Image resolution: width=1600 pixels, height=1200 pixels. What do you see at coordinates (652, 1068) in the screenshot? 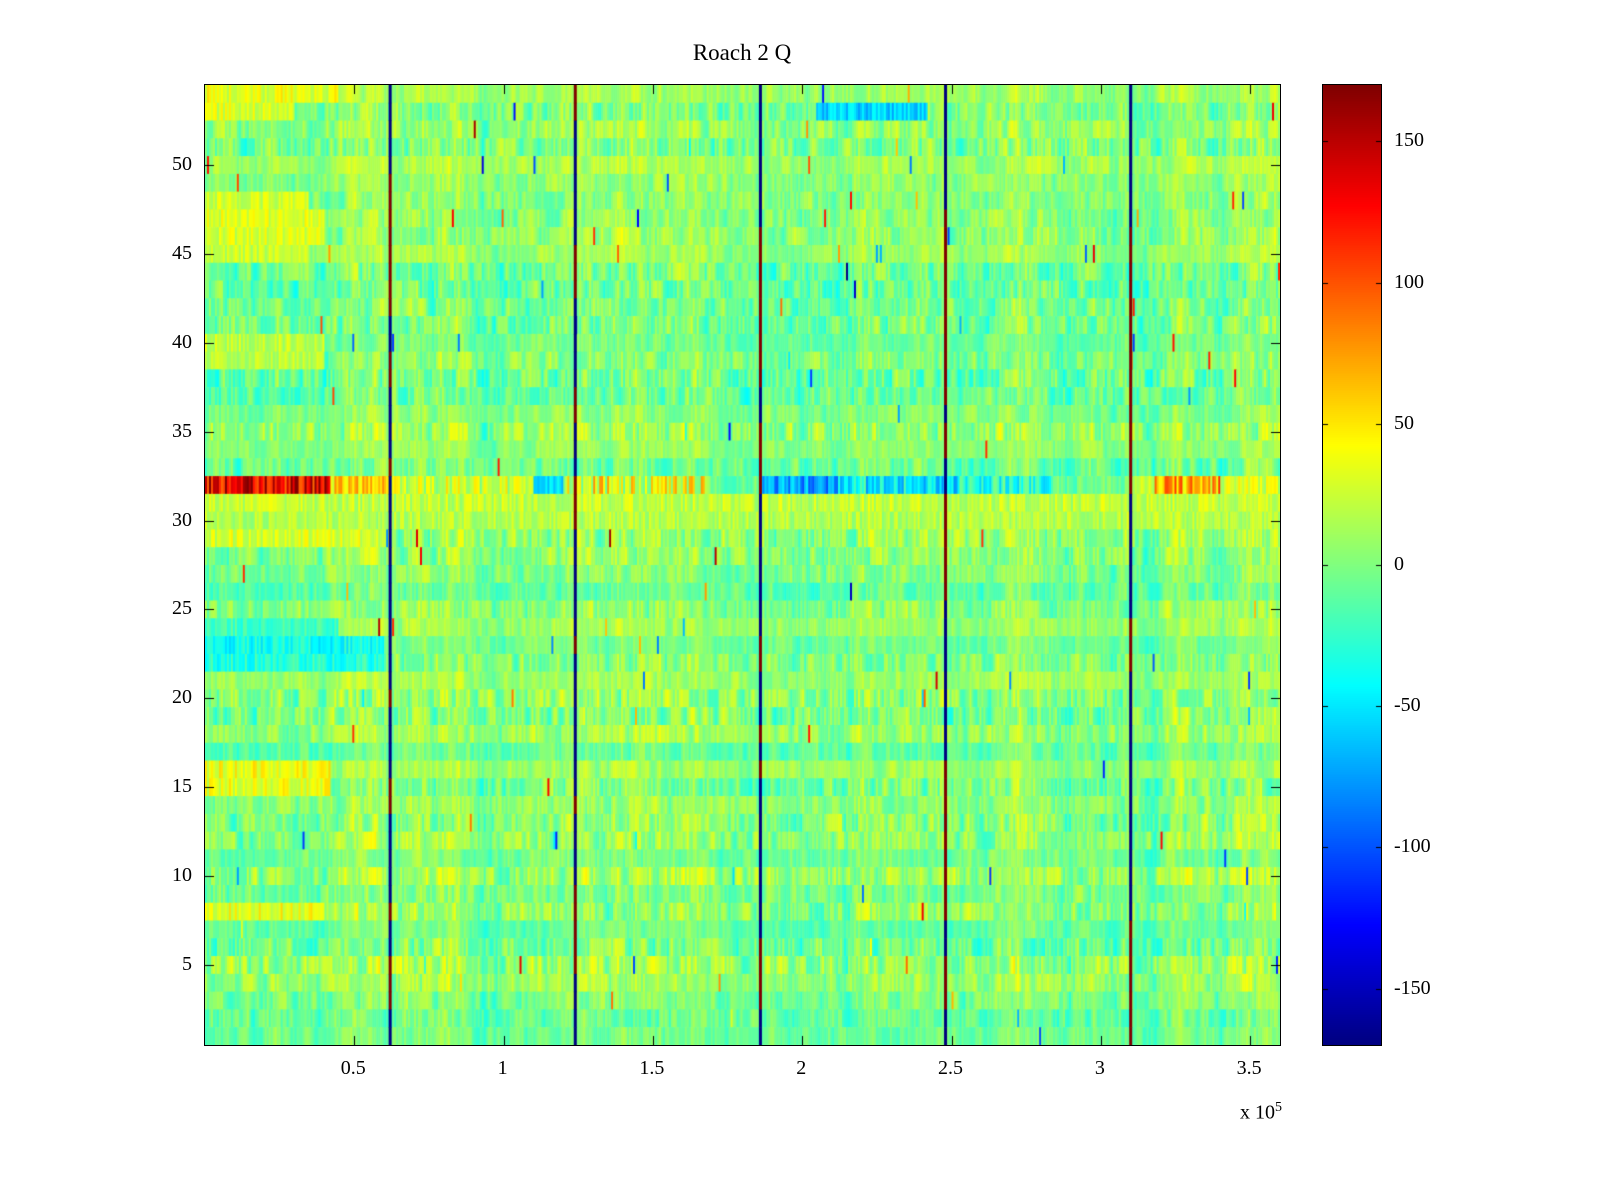
I see `x-axis-tick-label: 1.5` at bounding box center [652, 1068].